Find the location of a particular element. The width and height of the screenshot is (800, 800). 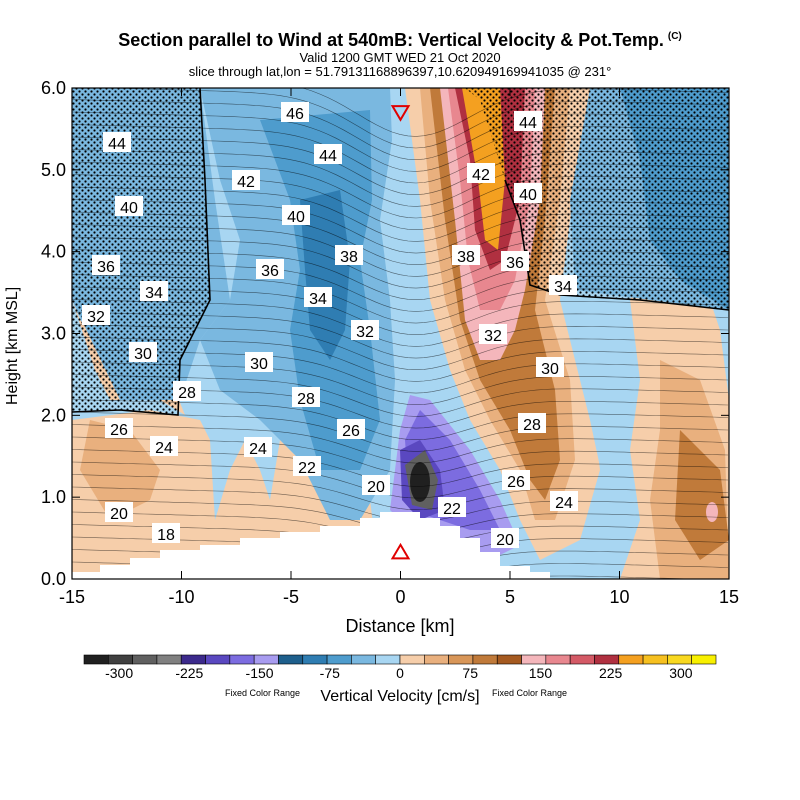

y-tick-label: 6.0 is located at coordinates (53, 88).